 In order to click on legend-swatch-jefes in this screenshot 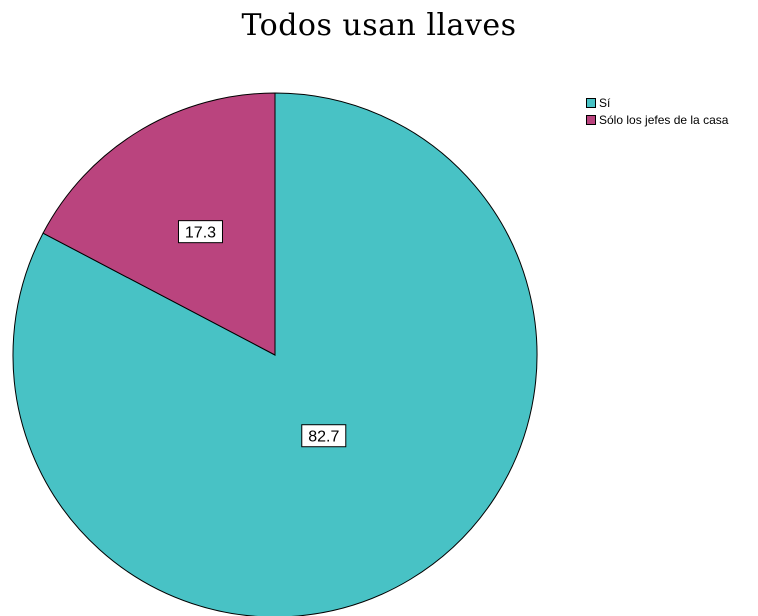, I will do `click(591, 119)`.